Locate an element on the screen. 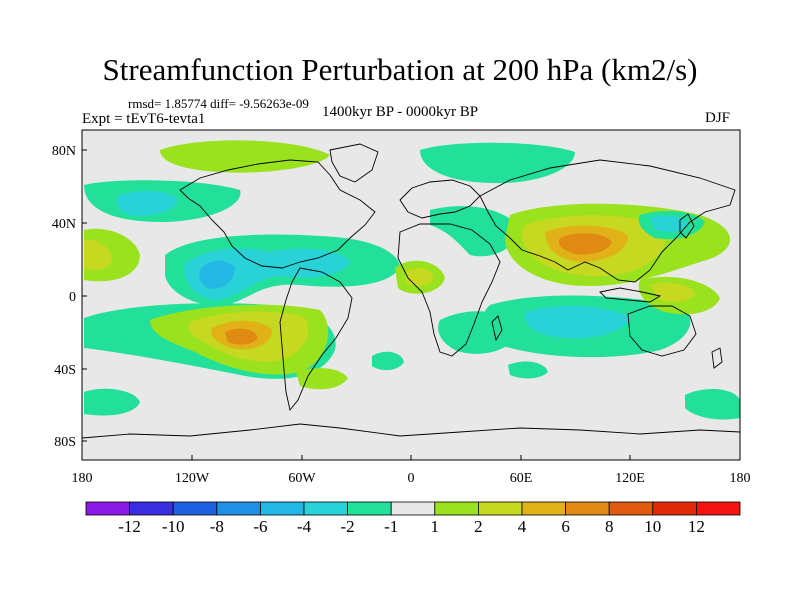 Image resolution: width=800 pixels, height=600 pixels. experiment-label: Expt = tEvT6-tevta1 is located at coordinates (144, 119).